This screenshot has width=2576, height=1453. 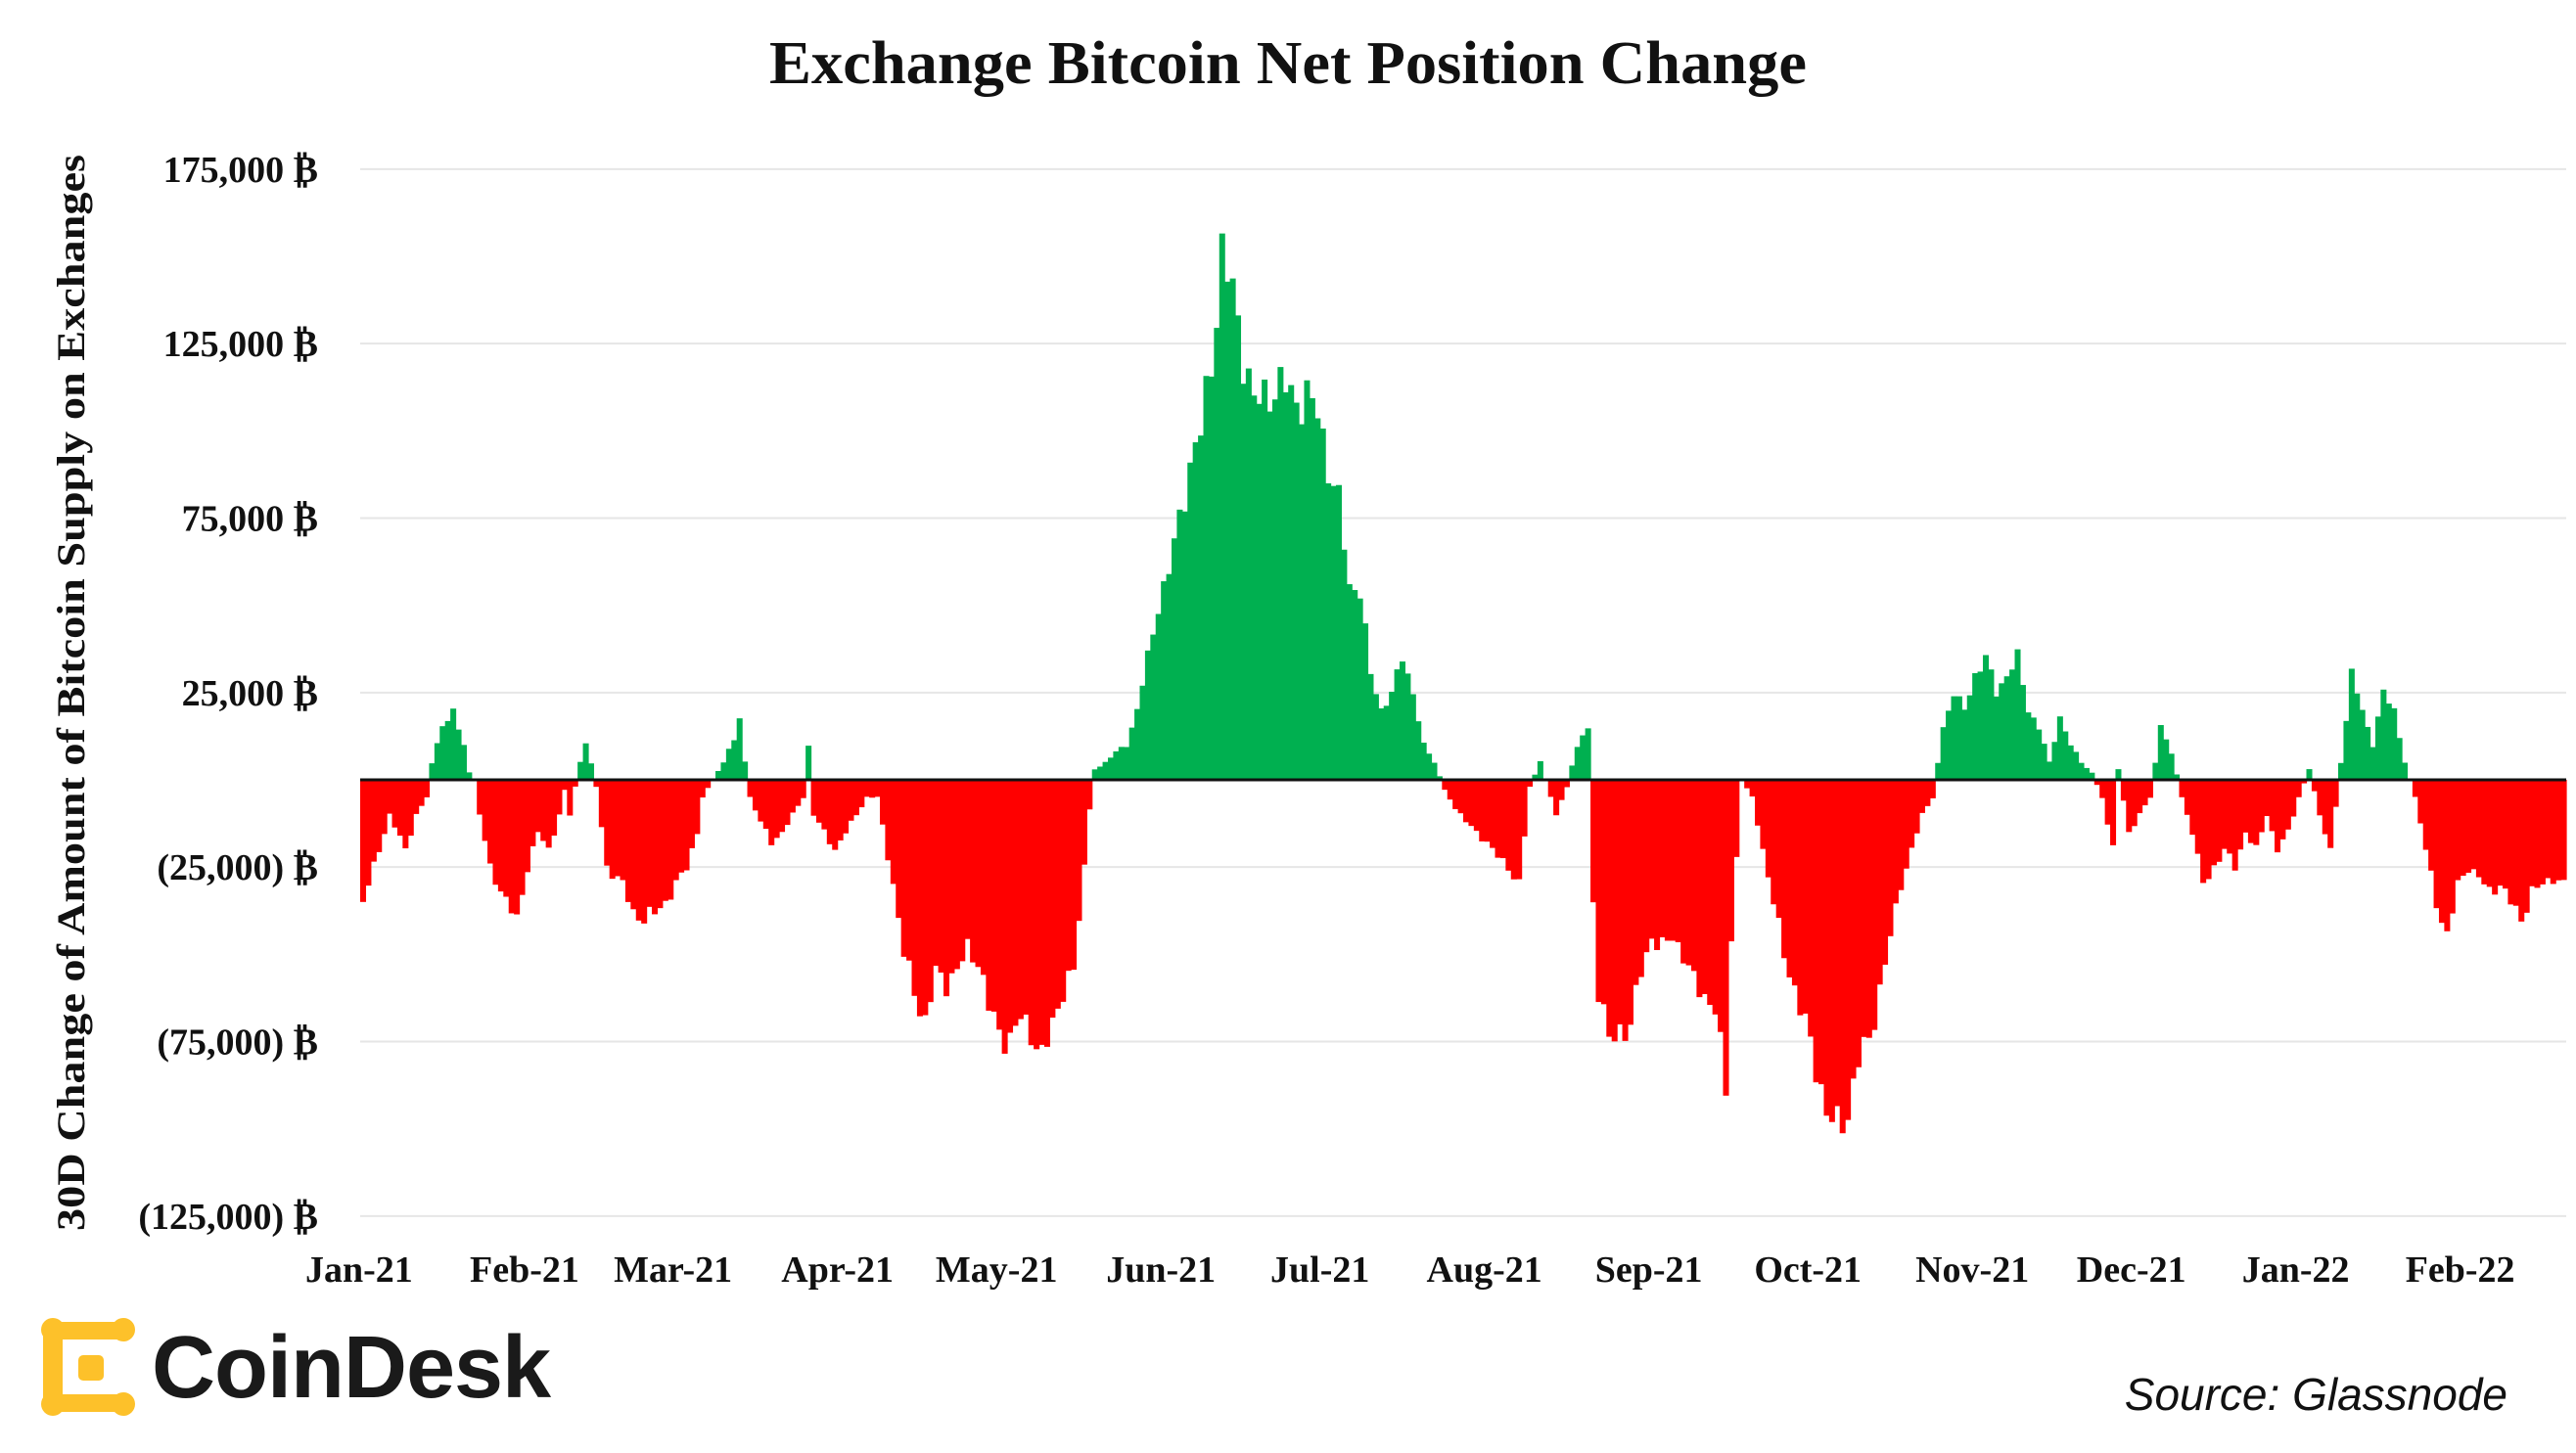 I want to click on y-tick-label: 25,000 ₿, so click(x=250, y=693).